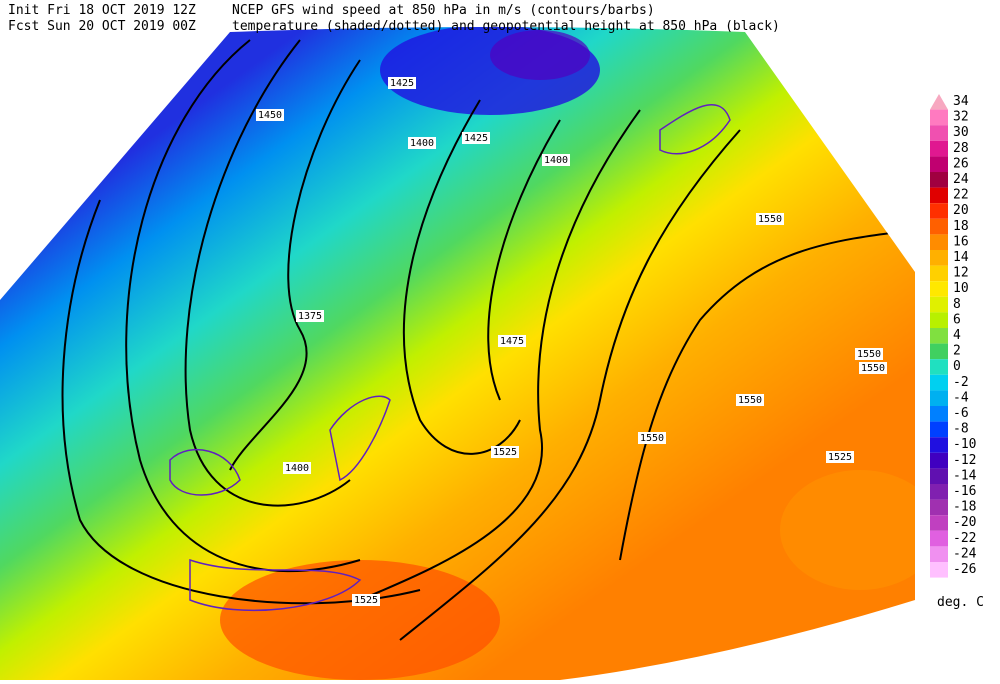 The height and width of the screenshot is (684, 1000). Describe the element at coordinates (957, 304) in the screenshot. I see `colorbar-label: 8` at that location.